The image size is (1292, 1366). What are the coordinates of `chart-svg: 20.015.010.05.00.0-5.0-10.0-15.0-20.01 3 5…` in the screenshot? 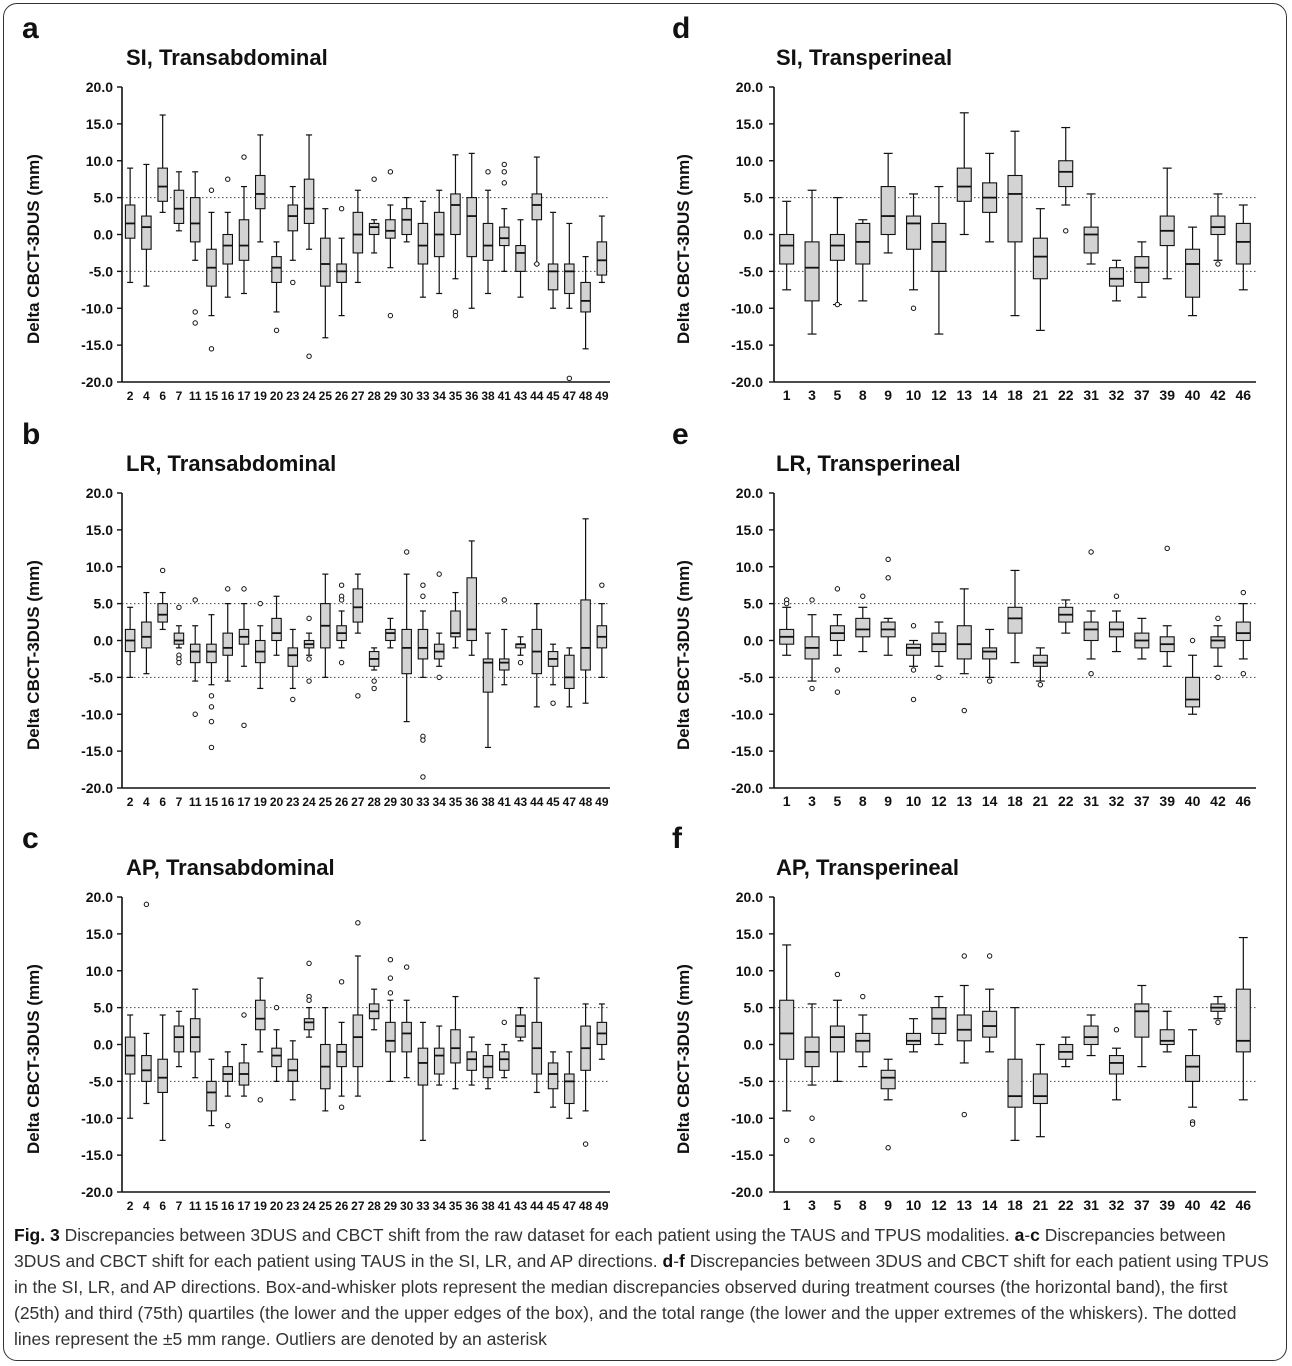 It's located at (993, 241).